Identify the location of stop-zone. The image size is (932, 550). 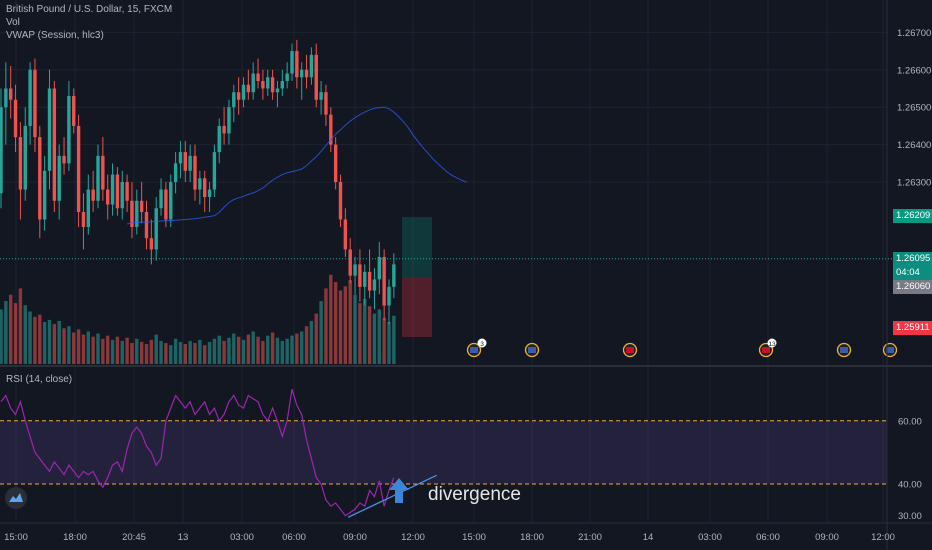
(417, 307).